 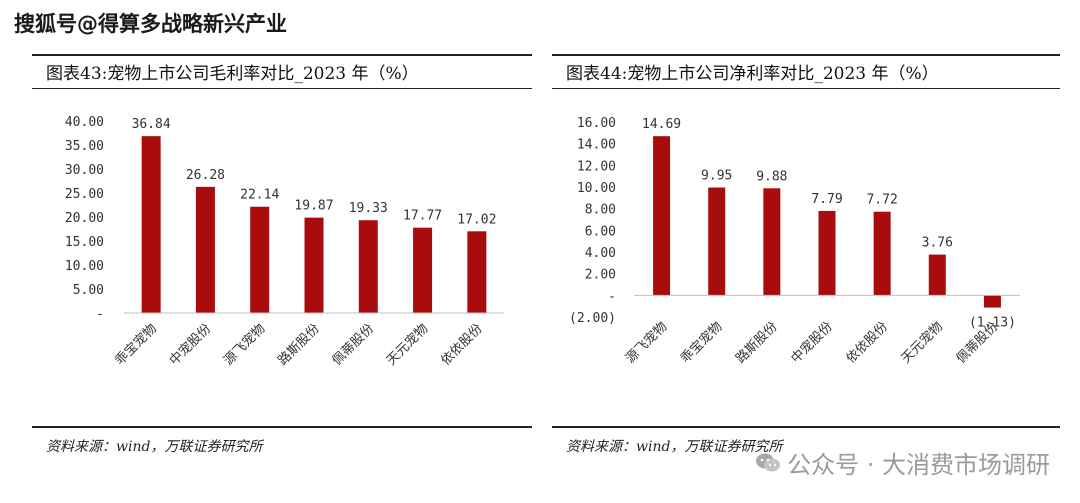 What do you see at coordinates (596, 123) in the screenshot?
I see `y-tick-label: 16.00` at bounding box center [596, 123].